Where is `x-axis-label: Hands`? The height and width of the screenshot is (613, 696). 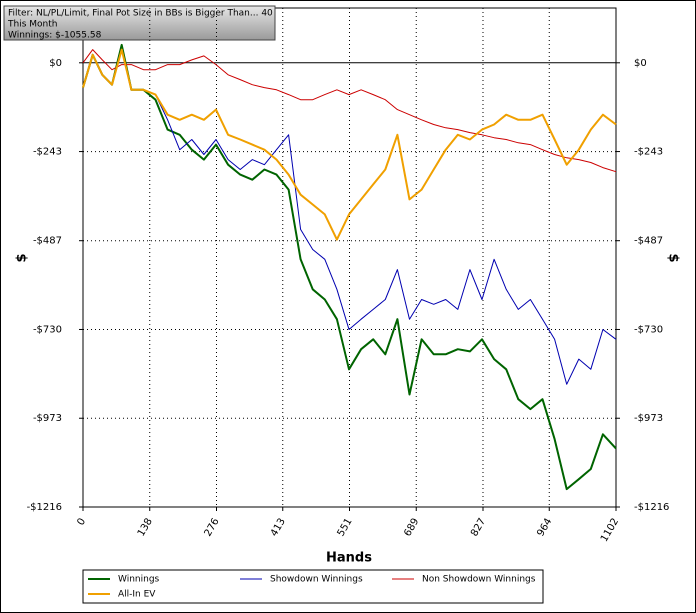
x-axis-label: Hands is located at coordinates (349, 558).